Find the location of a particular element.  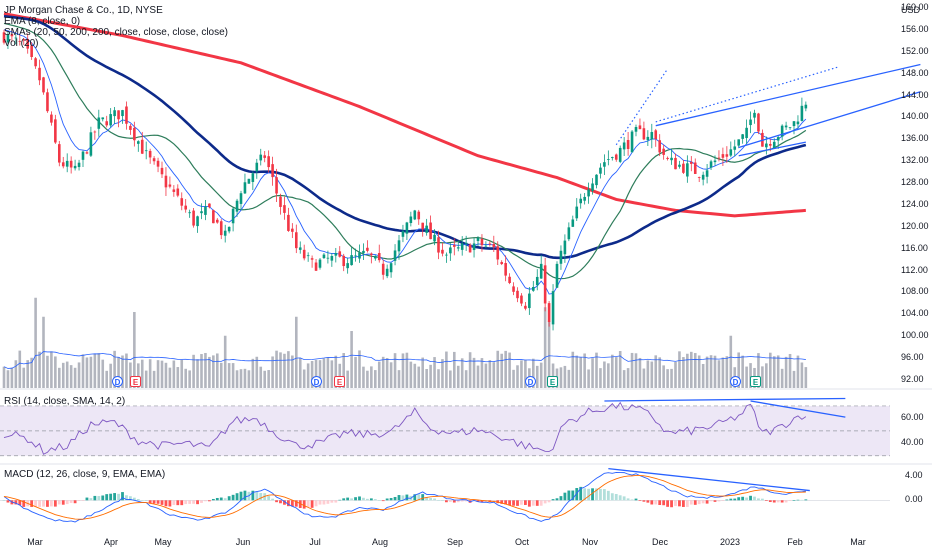

time-axis-tick: Nov is located at coordinates (590, 542).